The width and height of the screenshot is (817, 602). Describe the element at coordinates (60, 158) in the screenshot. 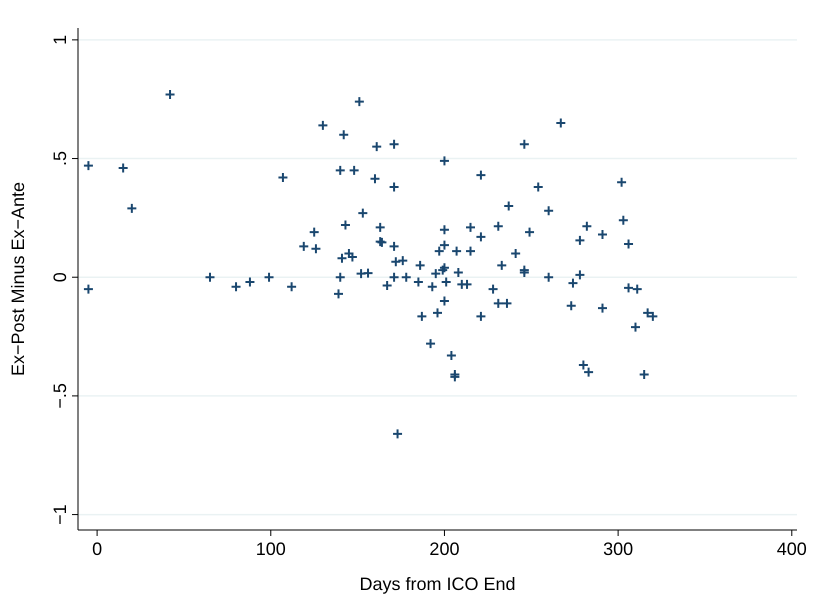

I see `y-tick-label: .5` at that location.